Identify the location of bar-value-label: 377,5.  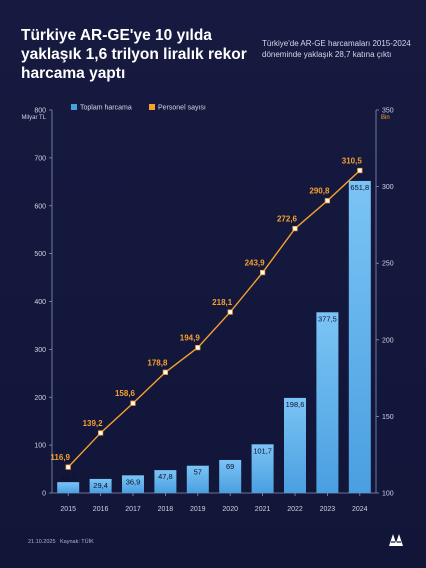
(327, 318).